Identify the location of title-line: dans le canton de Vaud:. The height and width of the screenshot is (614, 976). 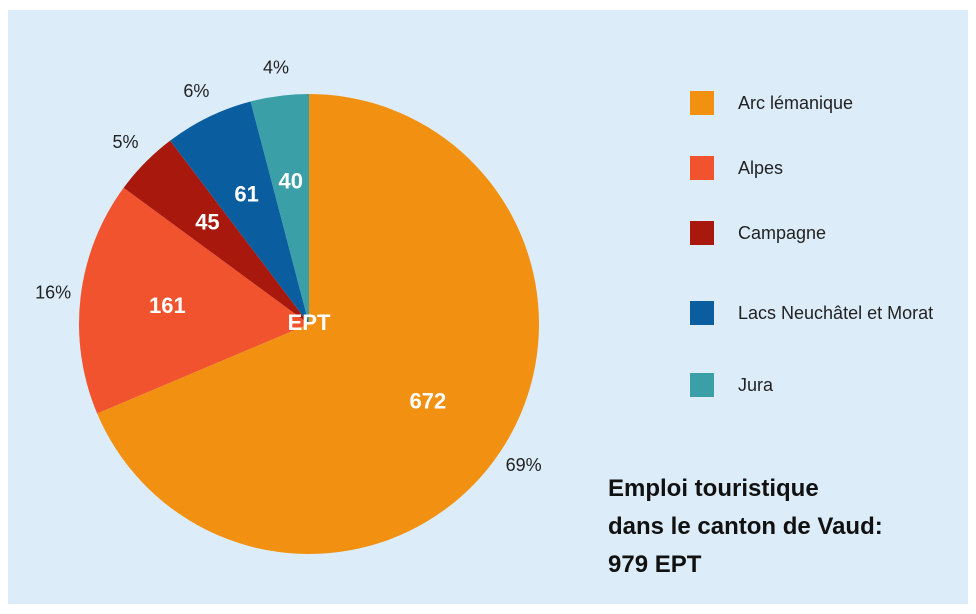
(745, 526).